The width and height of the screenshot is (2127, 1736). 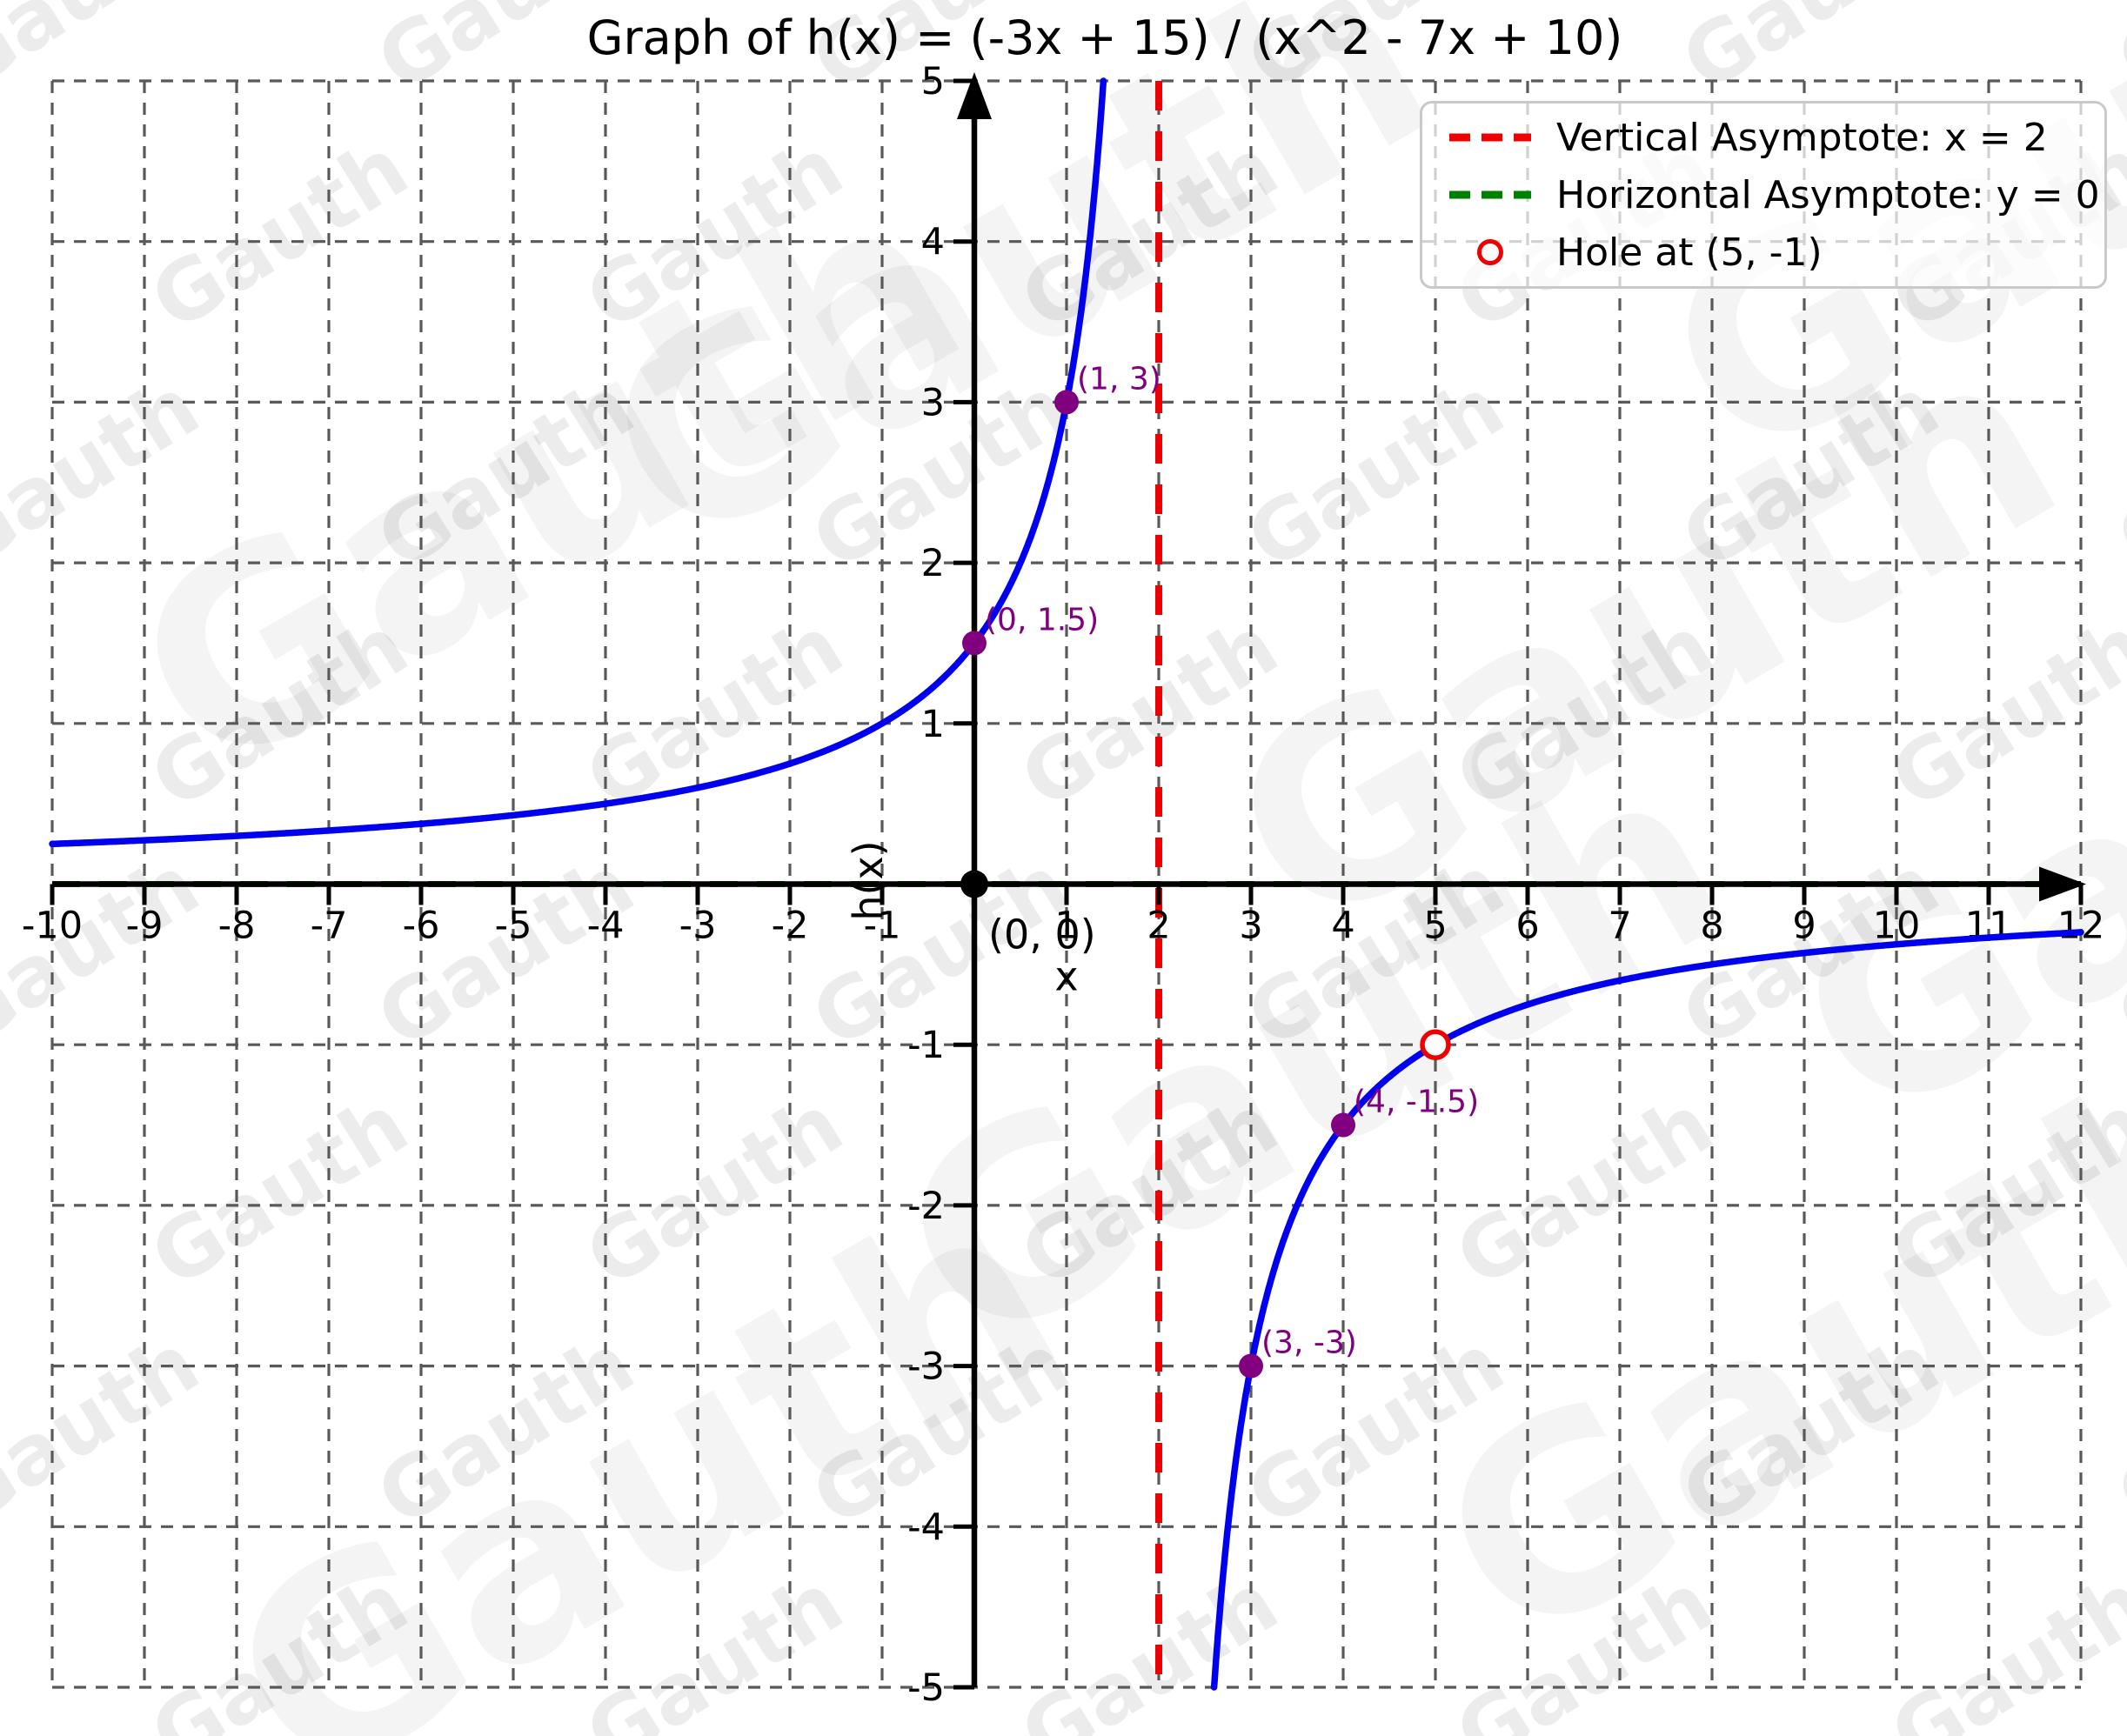 I want to click on x-tick-label: -3, so click(x=698, y=926).